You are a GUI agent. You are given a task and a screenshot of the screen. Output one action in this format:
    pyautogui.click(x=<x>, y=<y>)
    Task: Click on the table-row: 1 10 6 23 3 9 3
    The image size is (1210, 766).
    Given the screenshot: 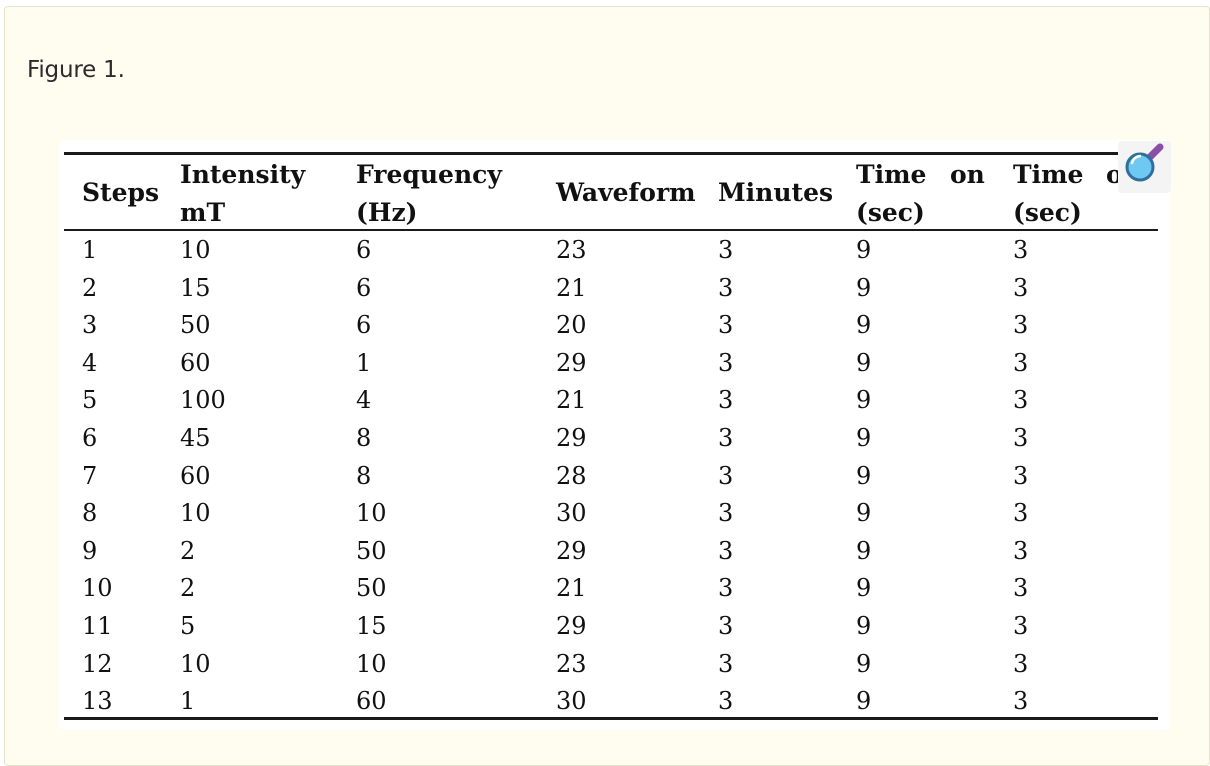 What is the action you would take?
    pyautogui.click(x=605, y=257)
    